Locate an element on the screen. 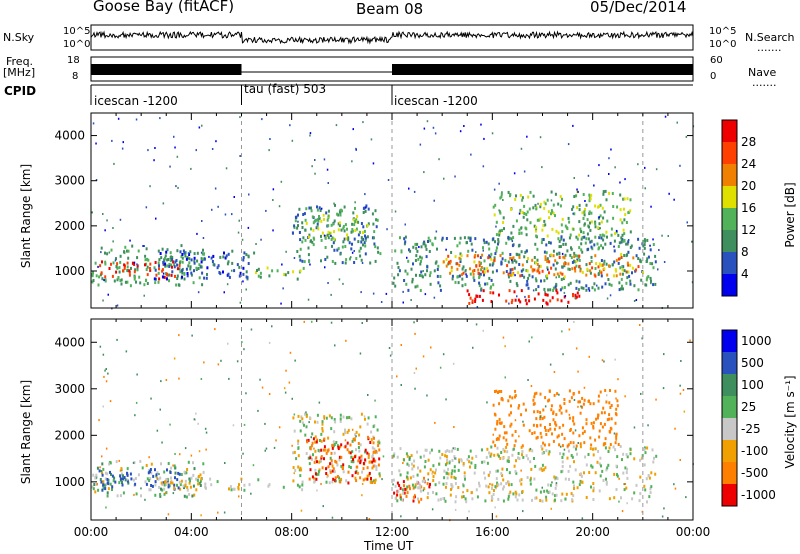 The width and height of the screenshot is (800, 554). power-colorbar-tick: 28 is located at coordinates (748, 142).